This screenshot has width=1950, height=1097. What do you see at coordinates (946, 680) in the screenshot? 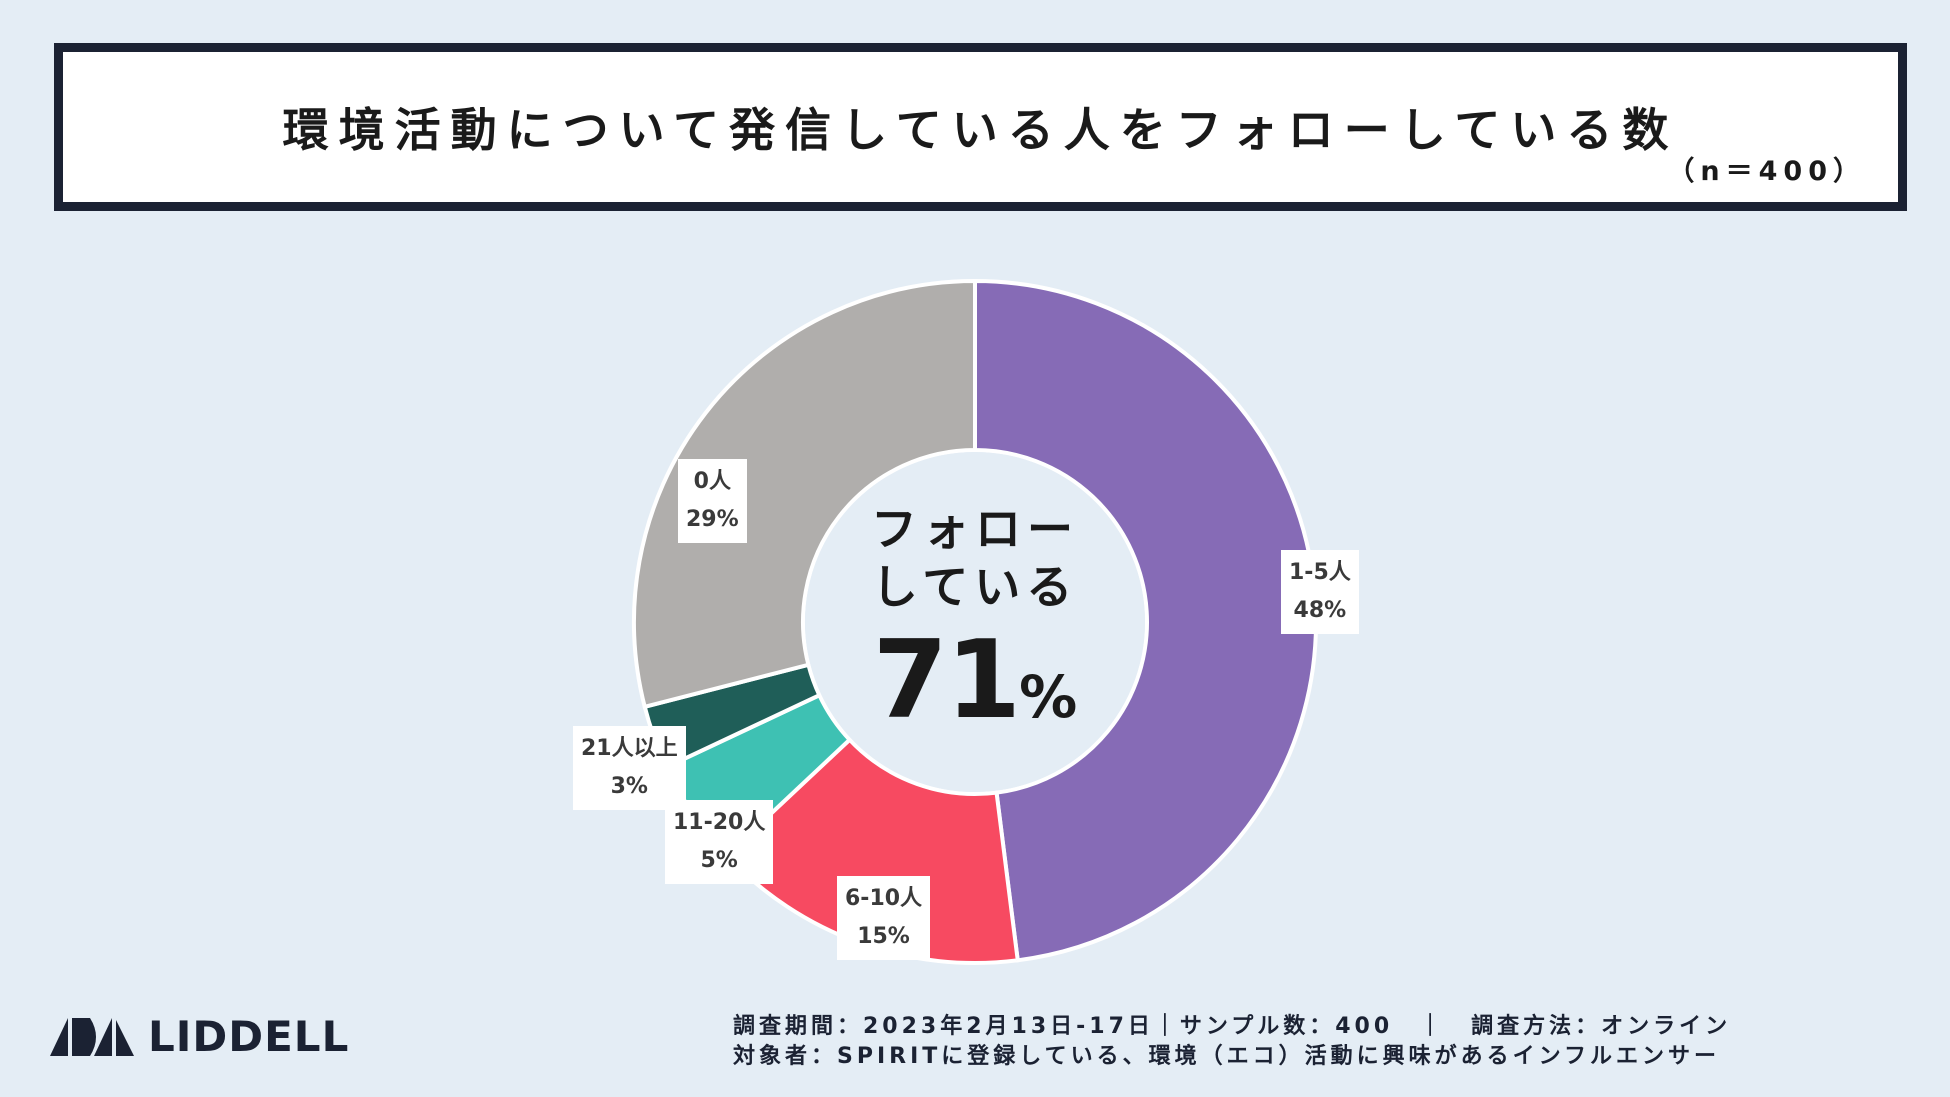
I see `center-value: 71` at bounding box center [946, 680].